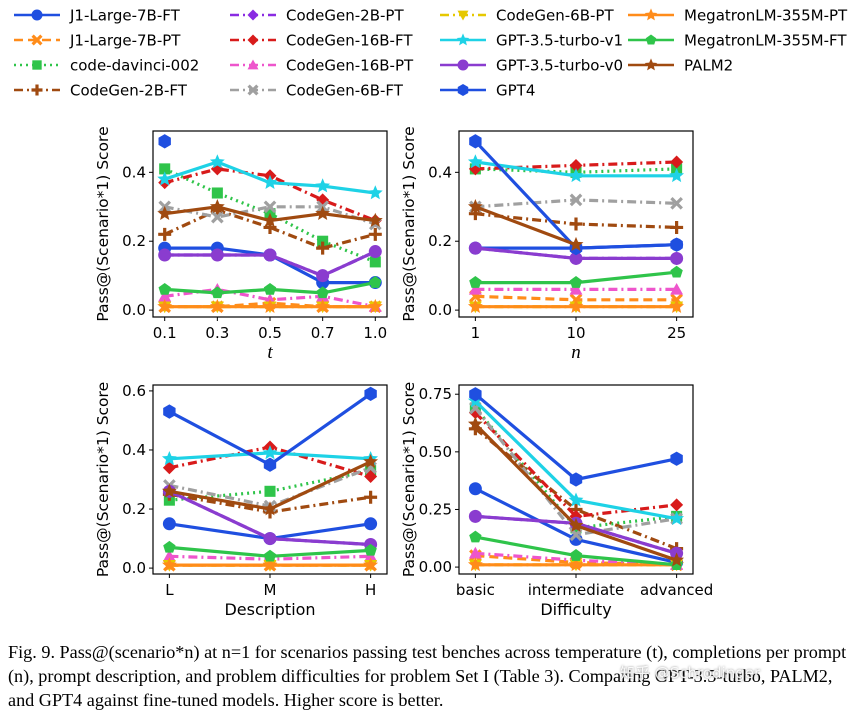 This screenshot has height=713, width=866. What do you see at coordinates (106, 66) in the screenshot?
I see `legend-item-code-davinci-002: code-davinci-002` at bounding box center [106, 66].